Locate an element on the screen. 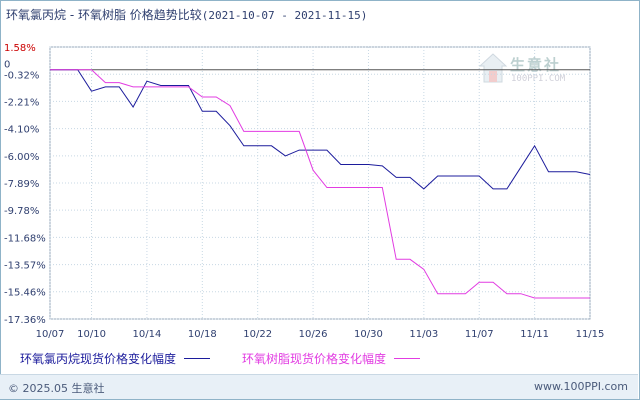 This screenshot has width=640, height=400. y-tick-label: -13.57% is located at coordinates (25, 266).